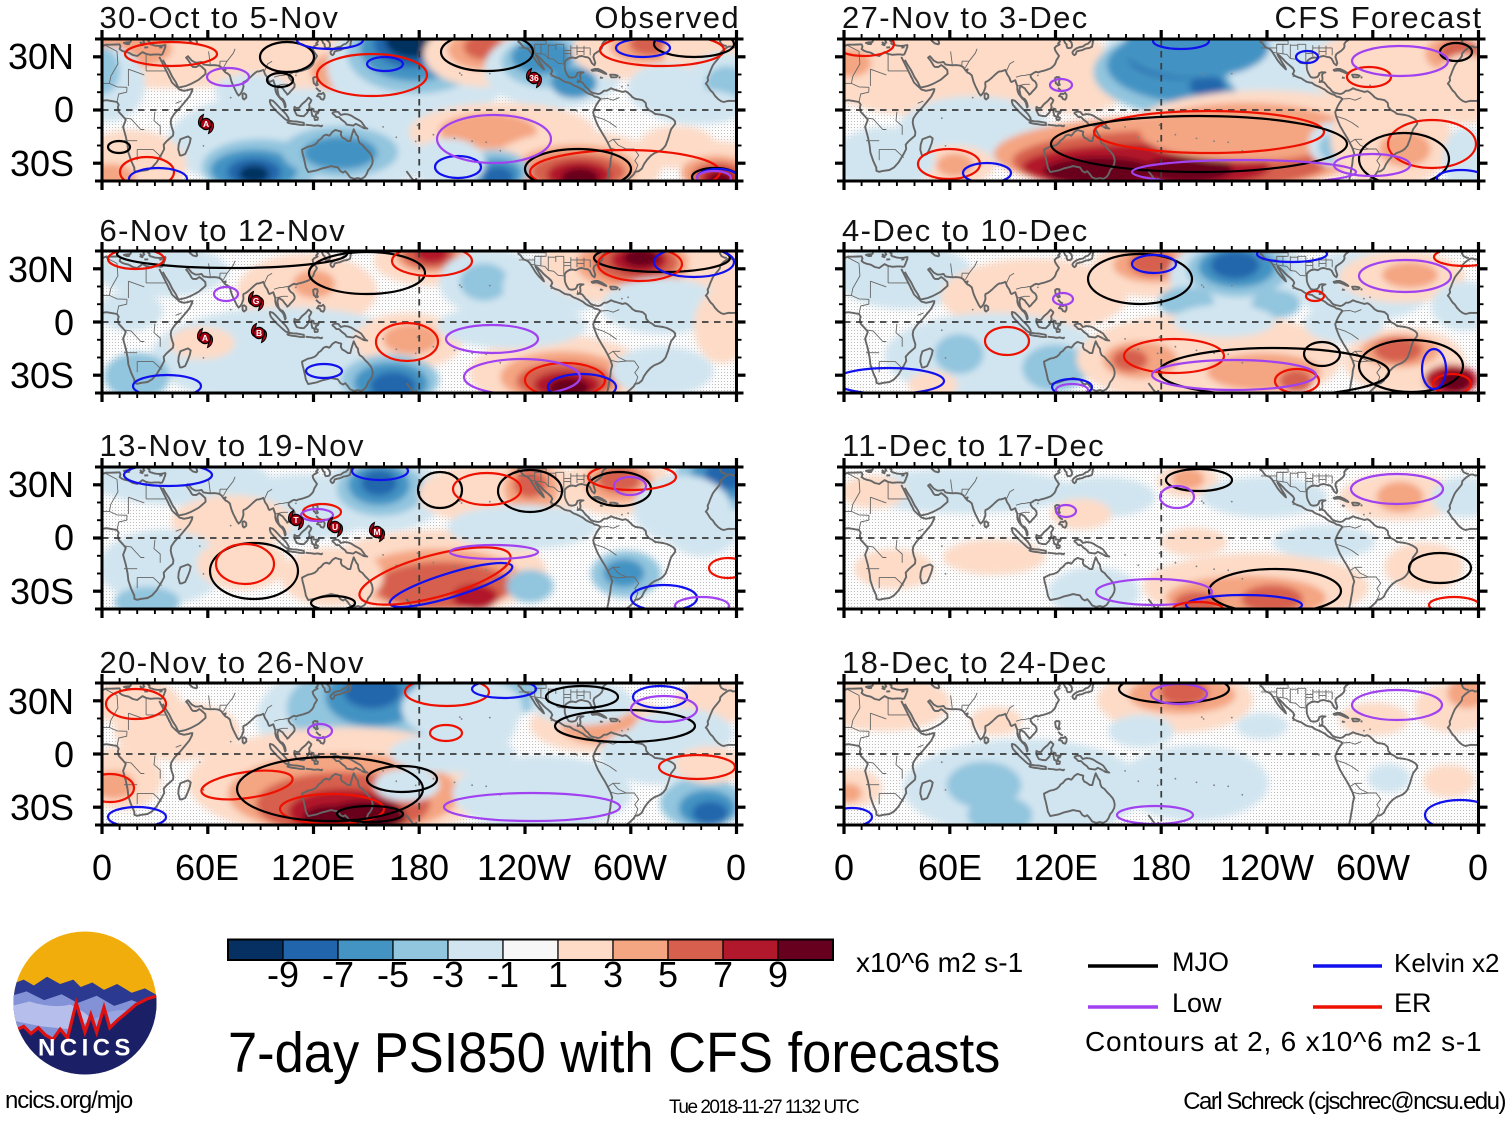  What do you see at coordinates (86, 1048) in the screenshot?
I see `svg-text: NCICS` at bounding box center [86, 1048].